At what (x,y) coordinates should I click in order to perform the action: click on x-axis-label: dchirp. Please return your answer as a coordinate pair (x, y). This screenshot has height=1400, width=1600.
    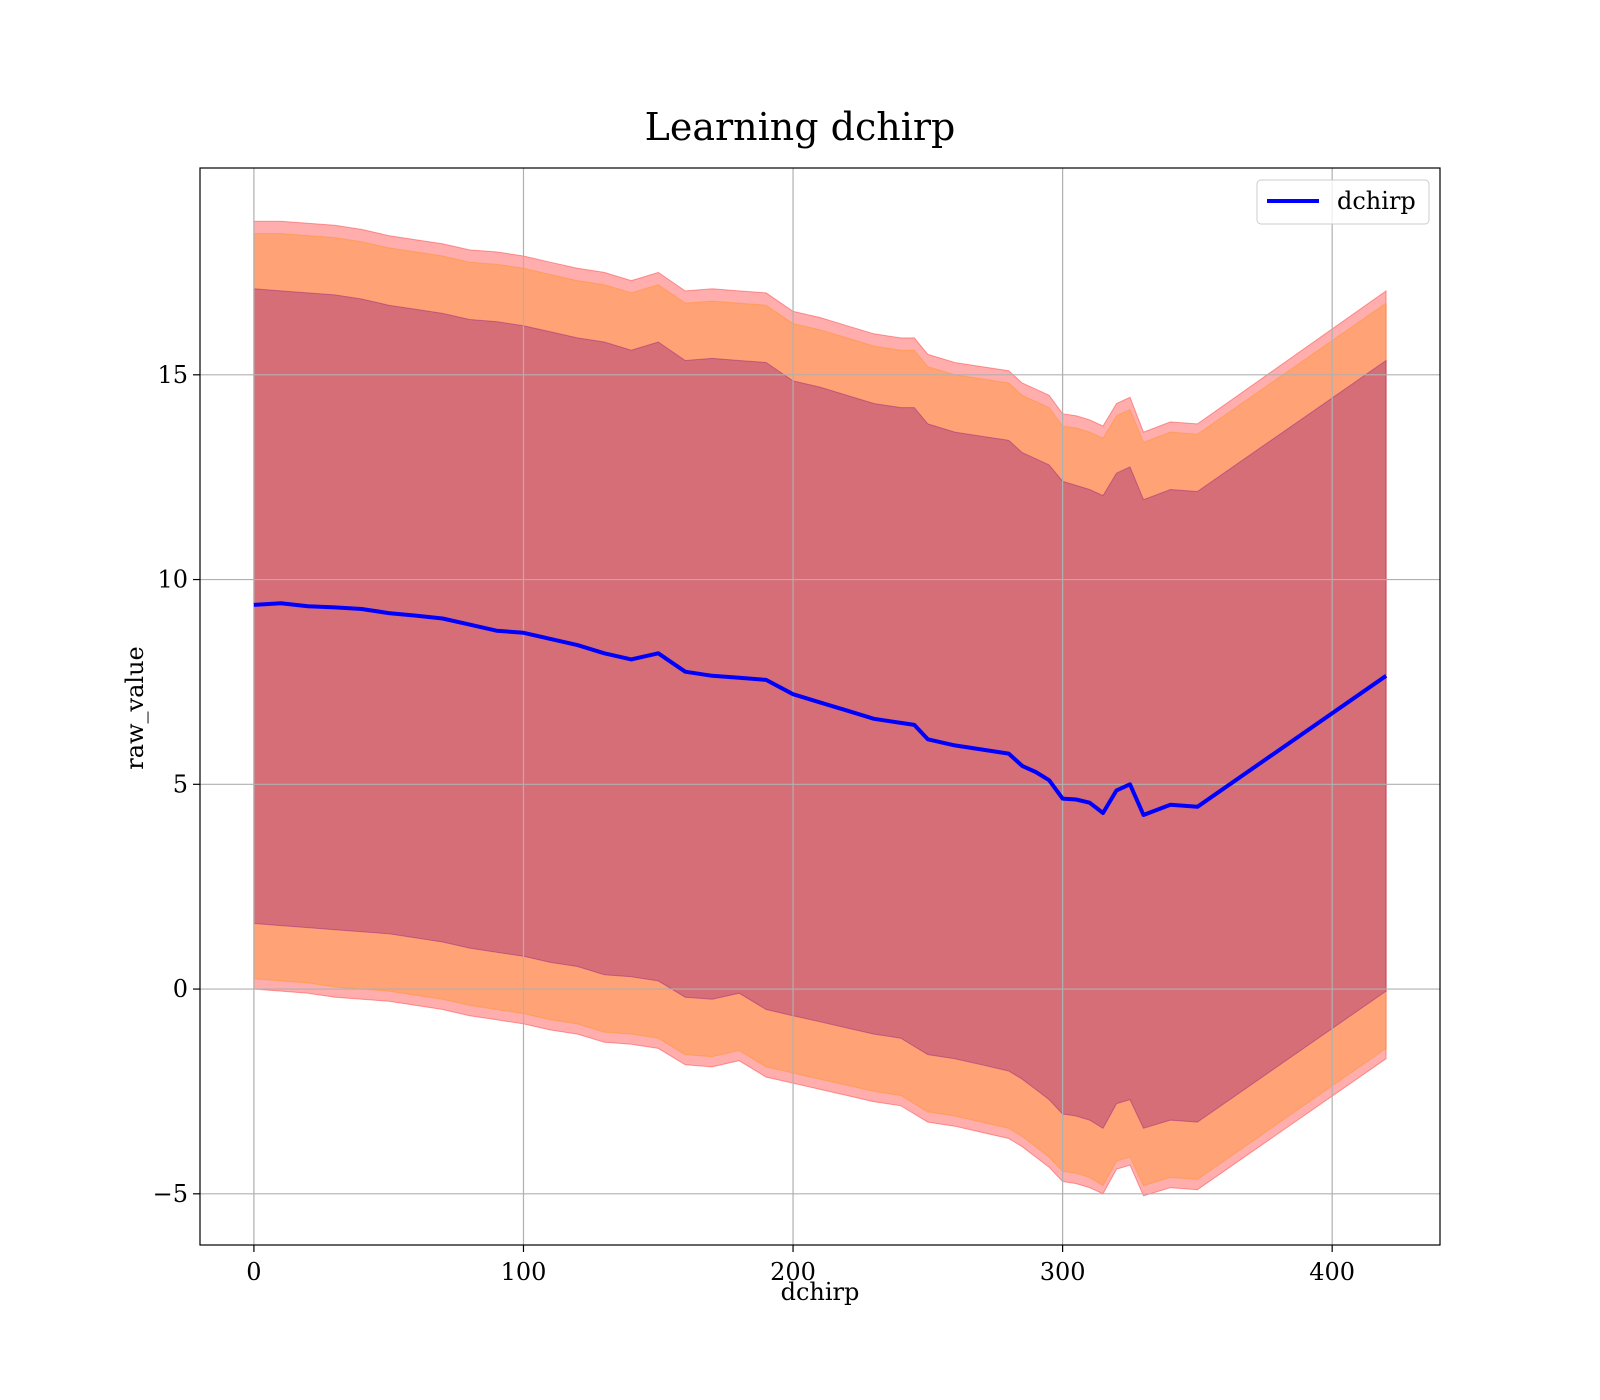
    Looking at the image, I should click on (820, 1292).